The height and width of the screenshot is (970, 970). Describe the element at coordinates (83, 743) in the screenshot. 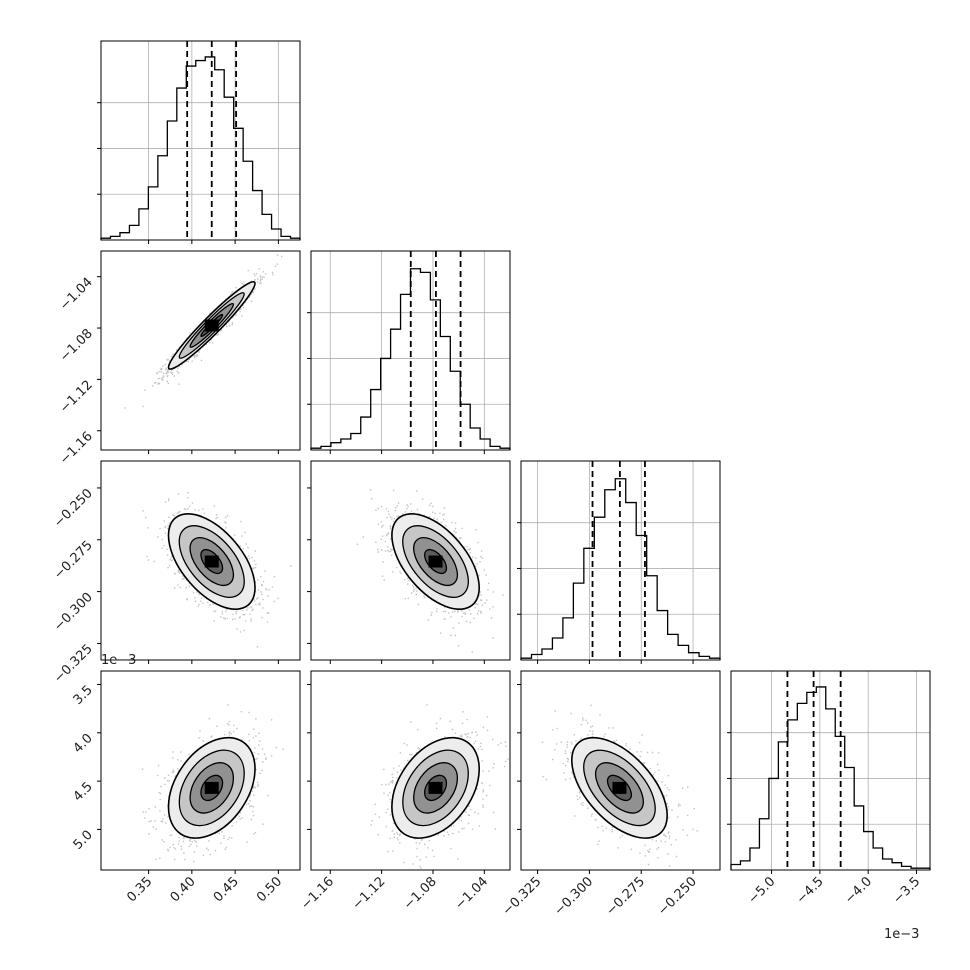

I see `y-tick-label-3-2: 4.0` at that location.